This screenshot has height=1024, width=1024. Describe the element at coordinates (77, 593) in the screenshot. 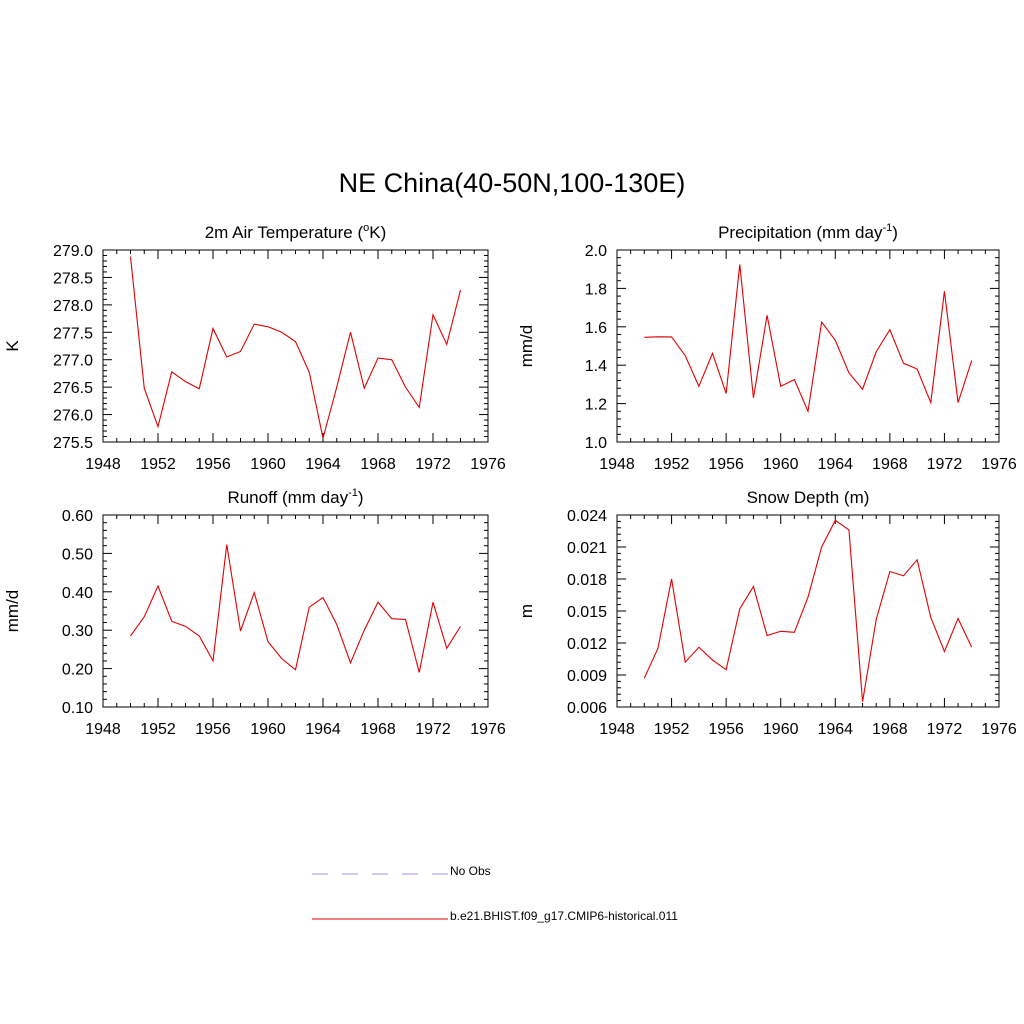

I see `y-tick-label: 0.40` at that location.